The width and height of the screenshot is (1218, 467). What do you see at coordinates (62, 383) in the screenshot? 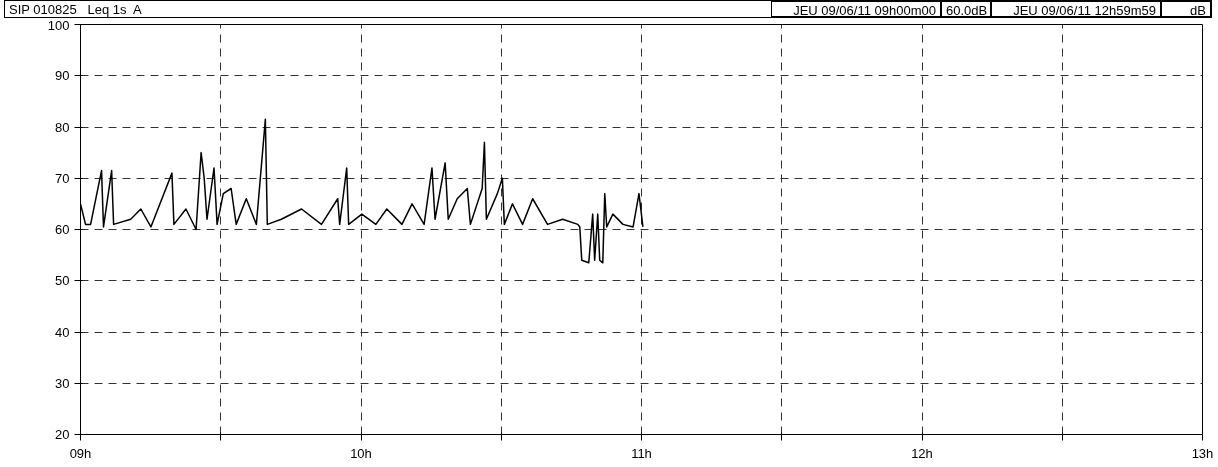
I see `y-tick-label: 30` at bounding box center [62, 383].